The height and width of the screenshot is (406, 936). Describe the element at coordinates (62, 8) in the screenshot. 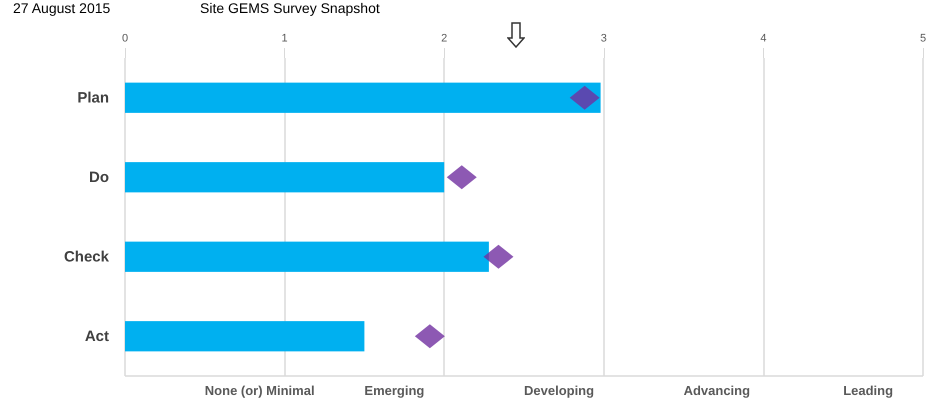

I see `chart-title: 27 August 2015` at that location.